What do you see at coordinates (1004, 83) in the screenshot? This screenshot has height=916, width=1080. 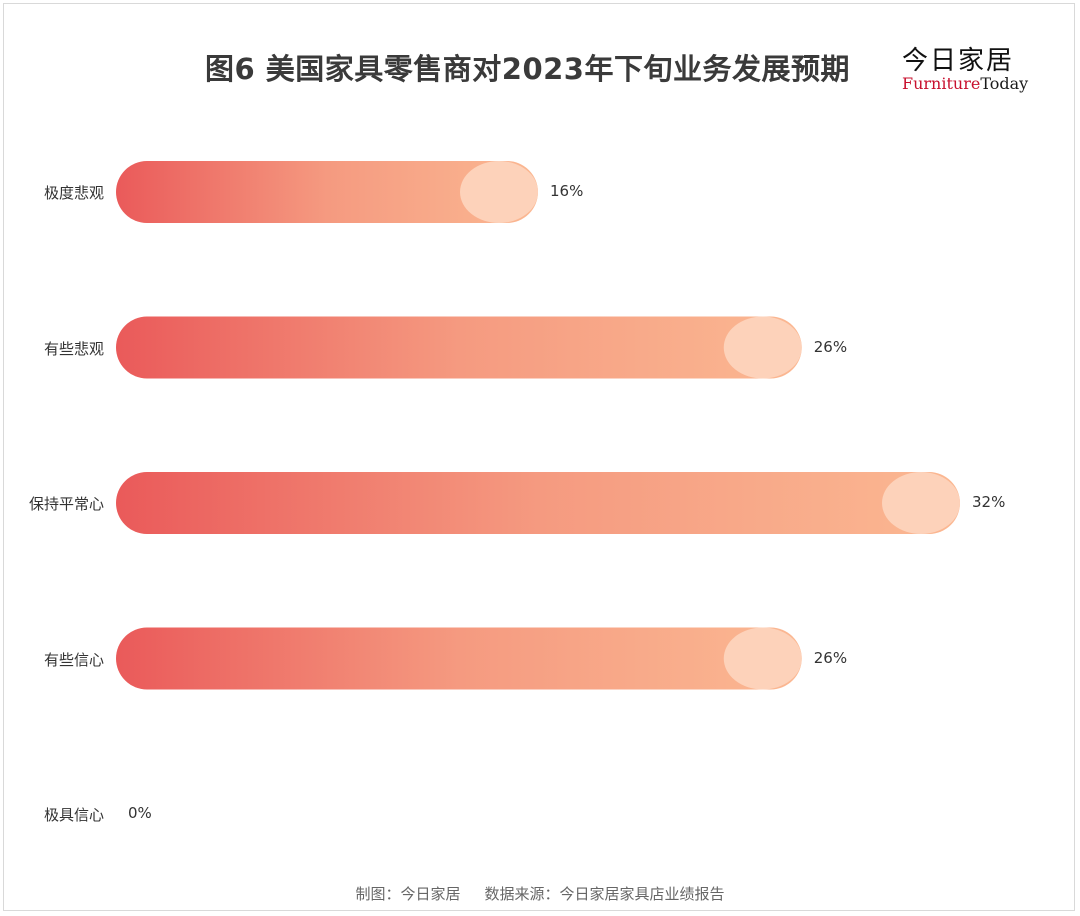 I see `brand-logo-en-part2: Today` at bounding box center [1004, 83].